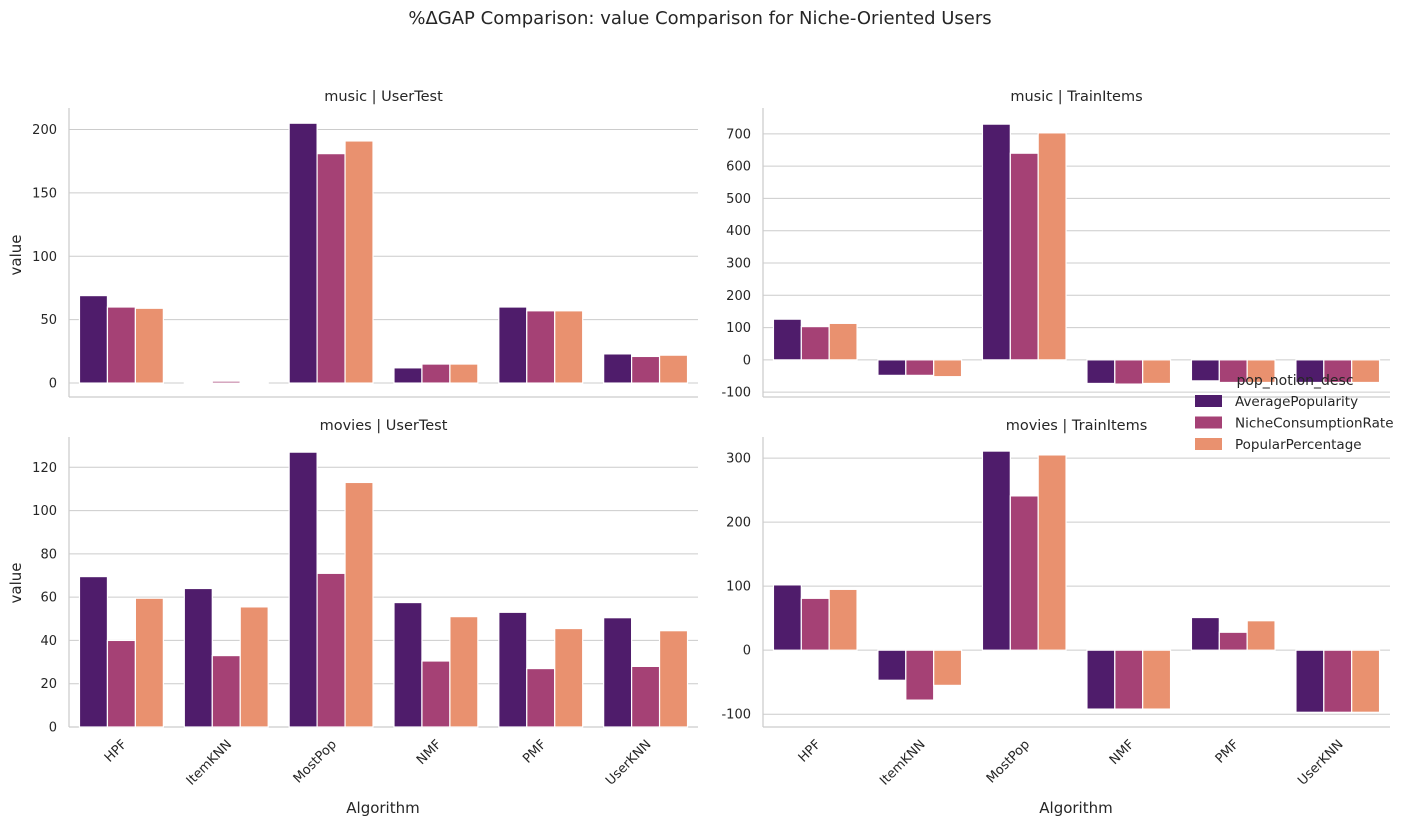 This screenshot has height=826, width=1410. What do you see at coordinates (116, 751) in the screenshot?
I see `x-tick-label: HPF` at bounding box center [116, 751].